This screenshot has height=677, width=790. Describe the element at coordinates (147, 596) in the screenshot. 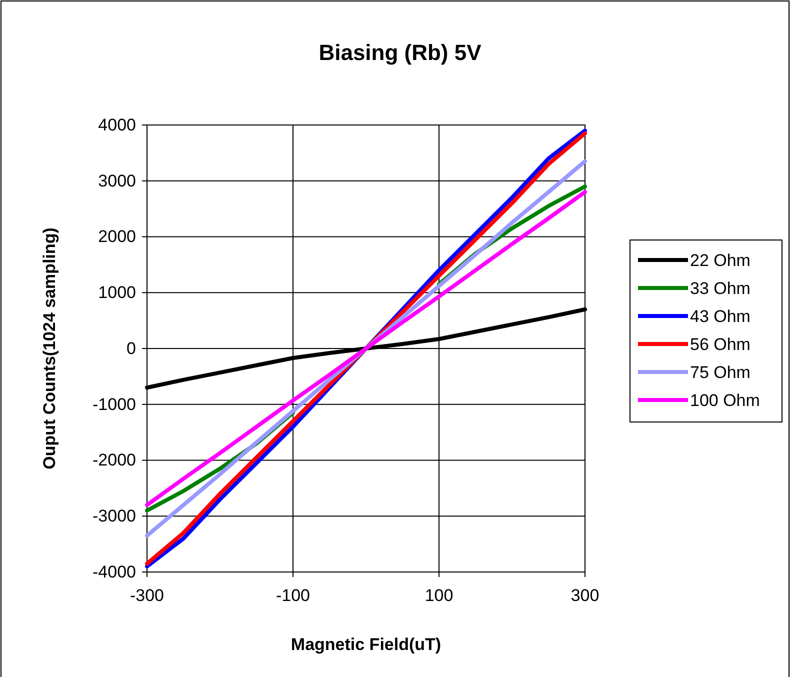

I see `x-tick-label: -300` at that location.